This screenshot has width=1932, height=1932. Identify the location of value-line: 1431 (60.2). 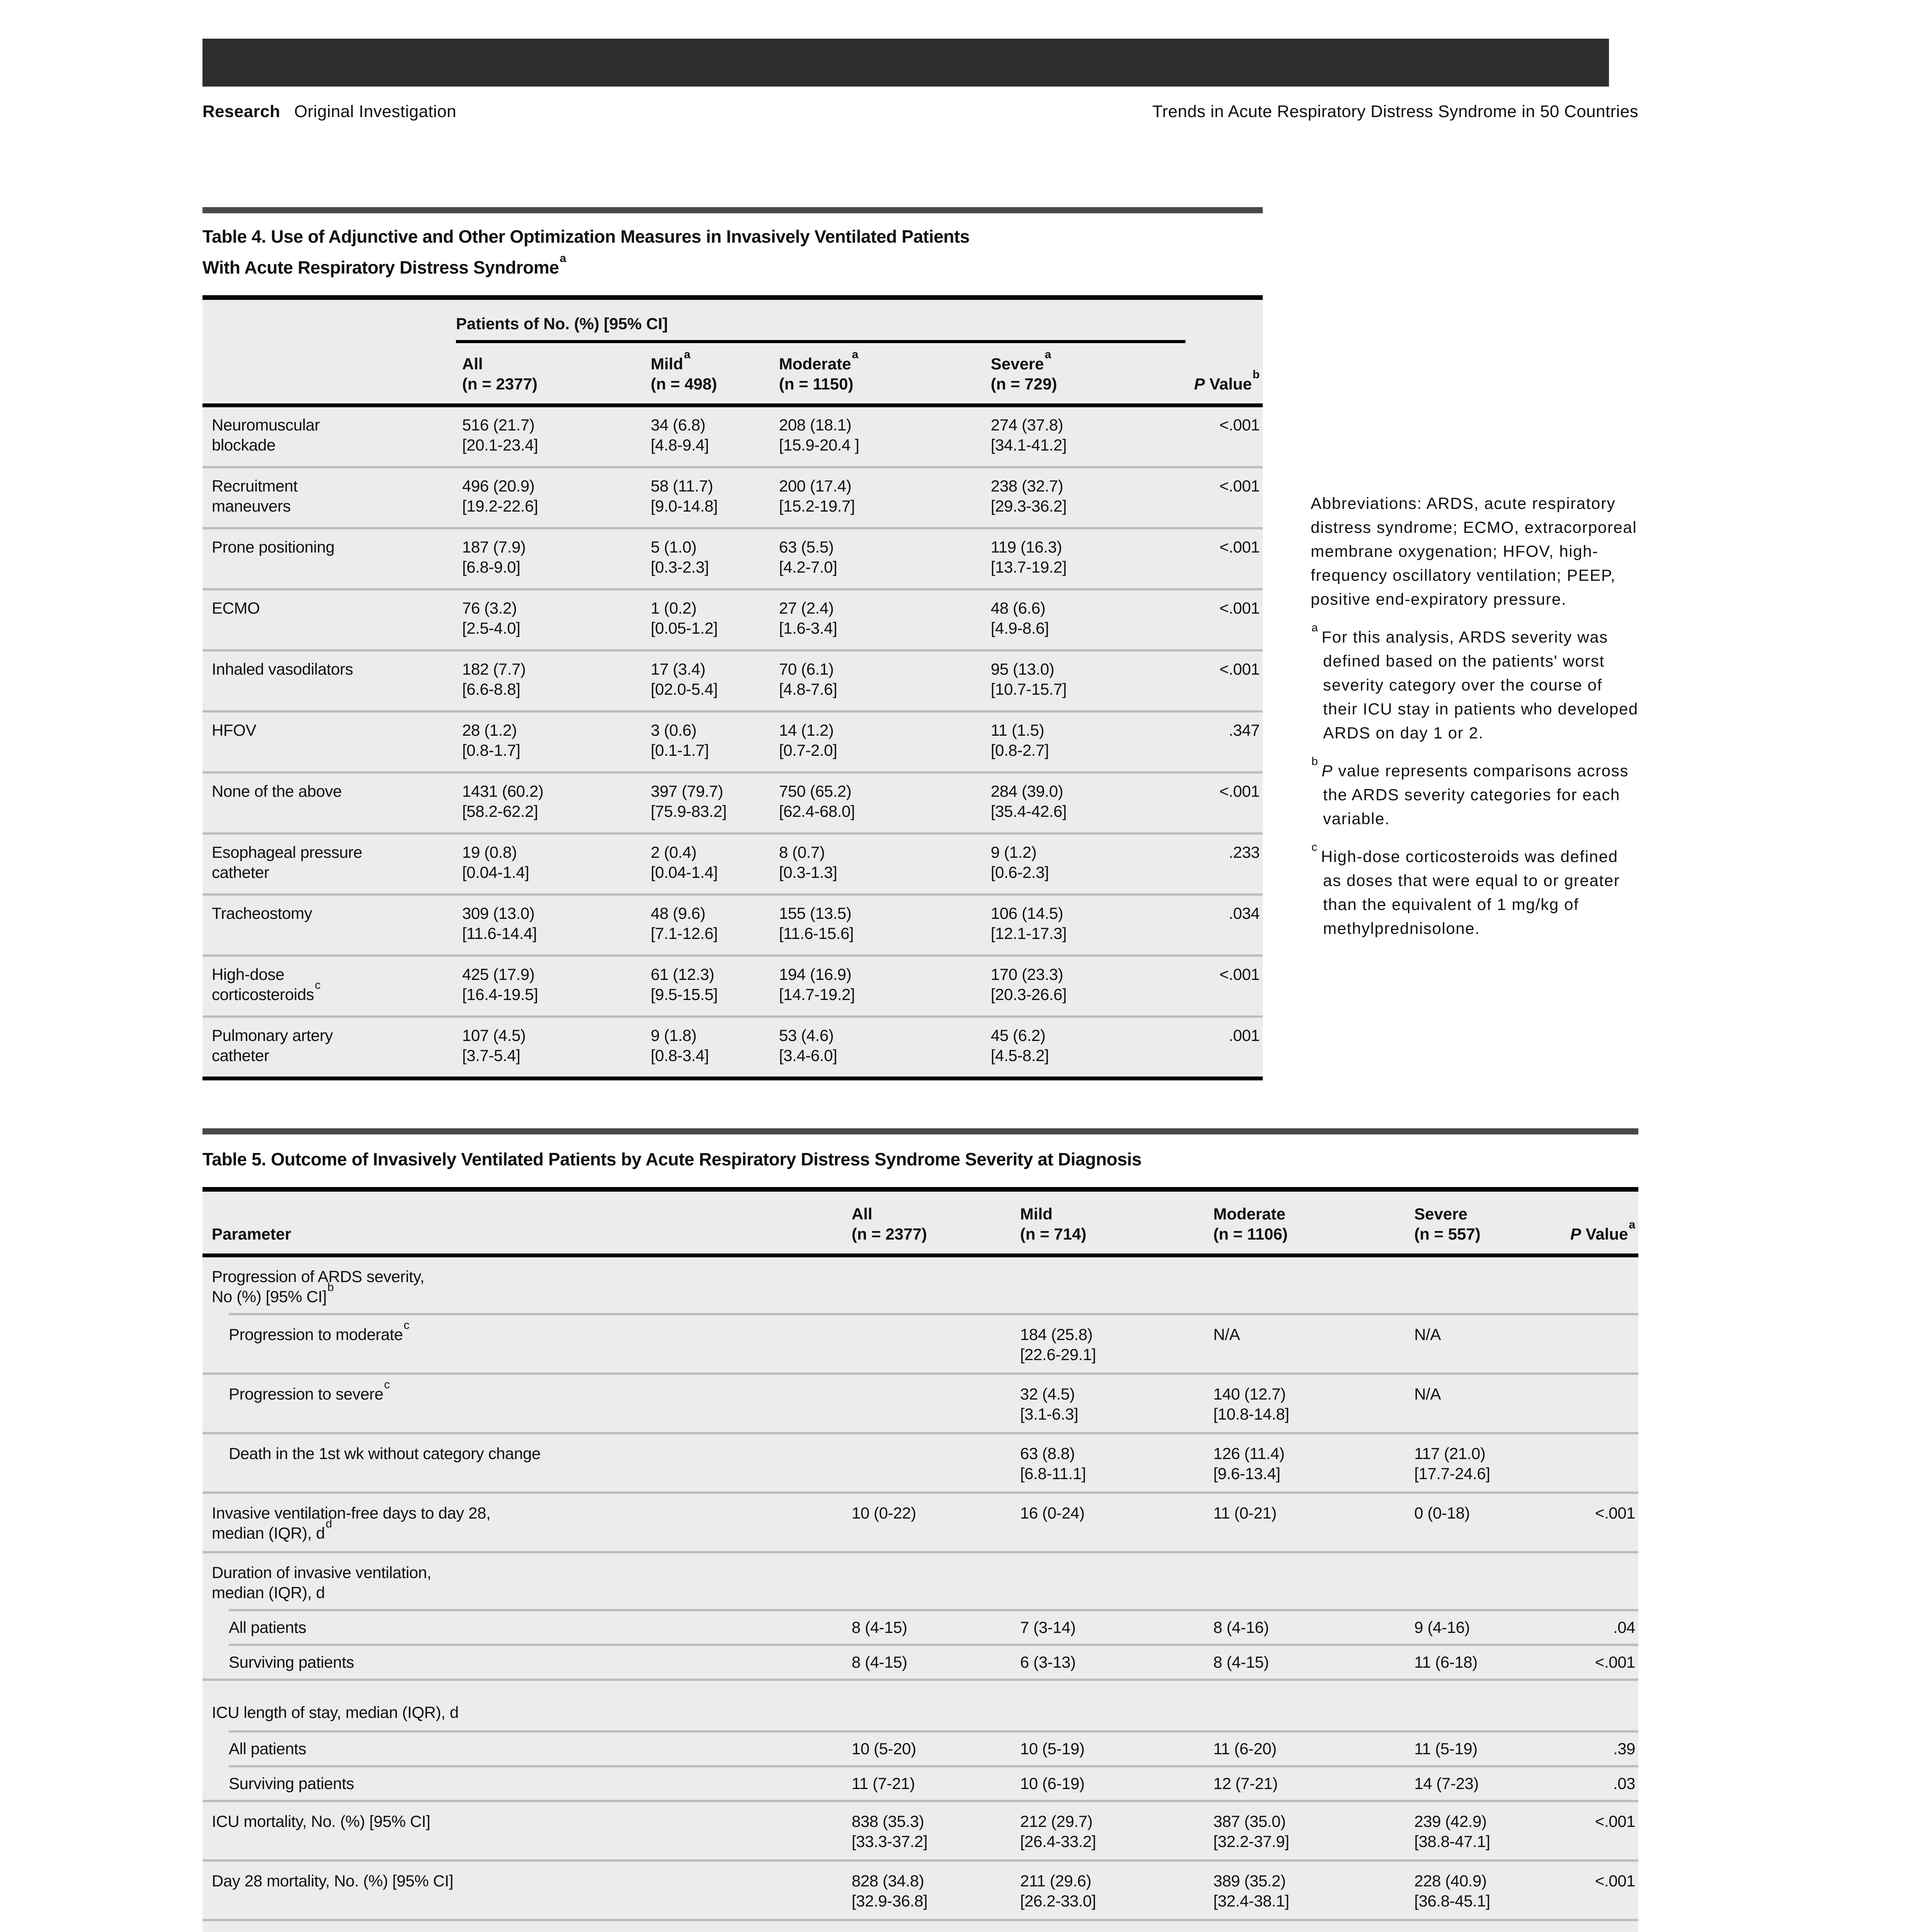
(503, 791).